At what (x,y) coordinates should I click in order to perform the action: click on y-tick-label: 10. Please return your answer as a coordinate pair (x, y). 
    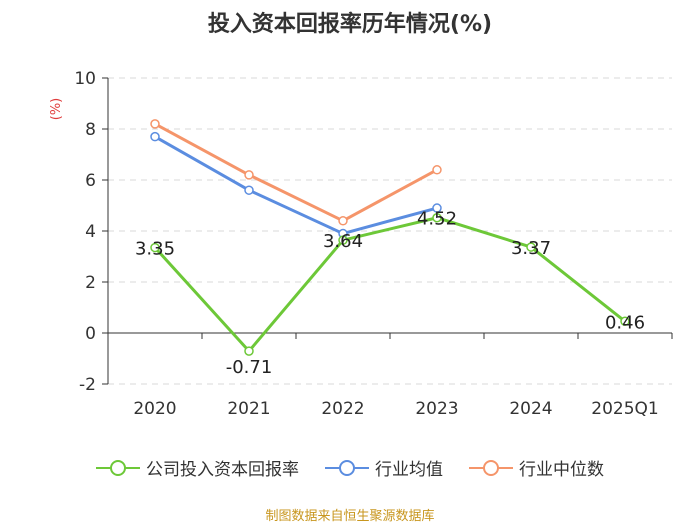
    Looking at the image, I should click on (85, 79).